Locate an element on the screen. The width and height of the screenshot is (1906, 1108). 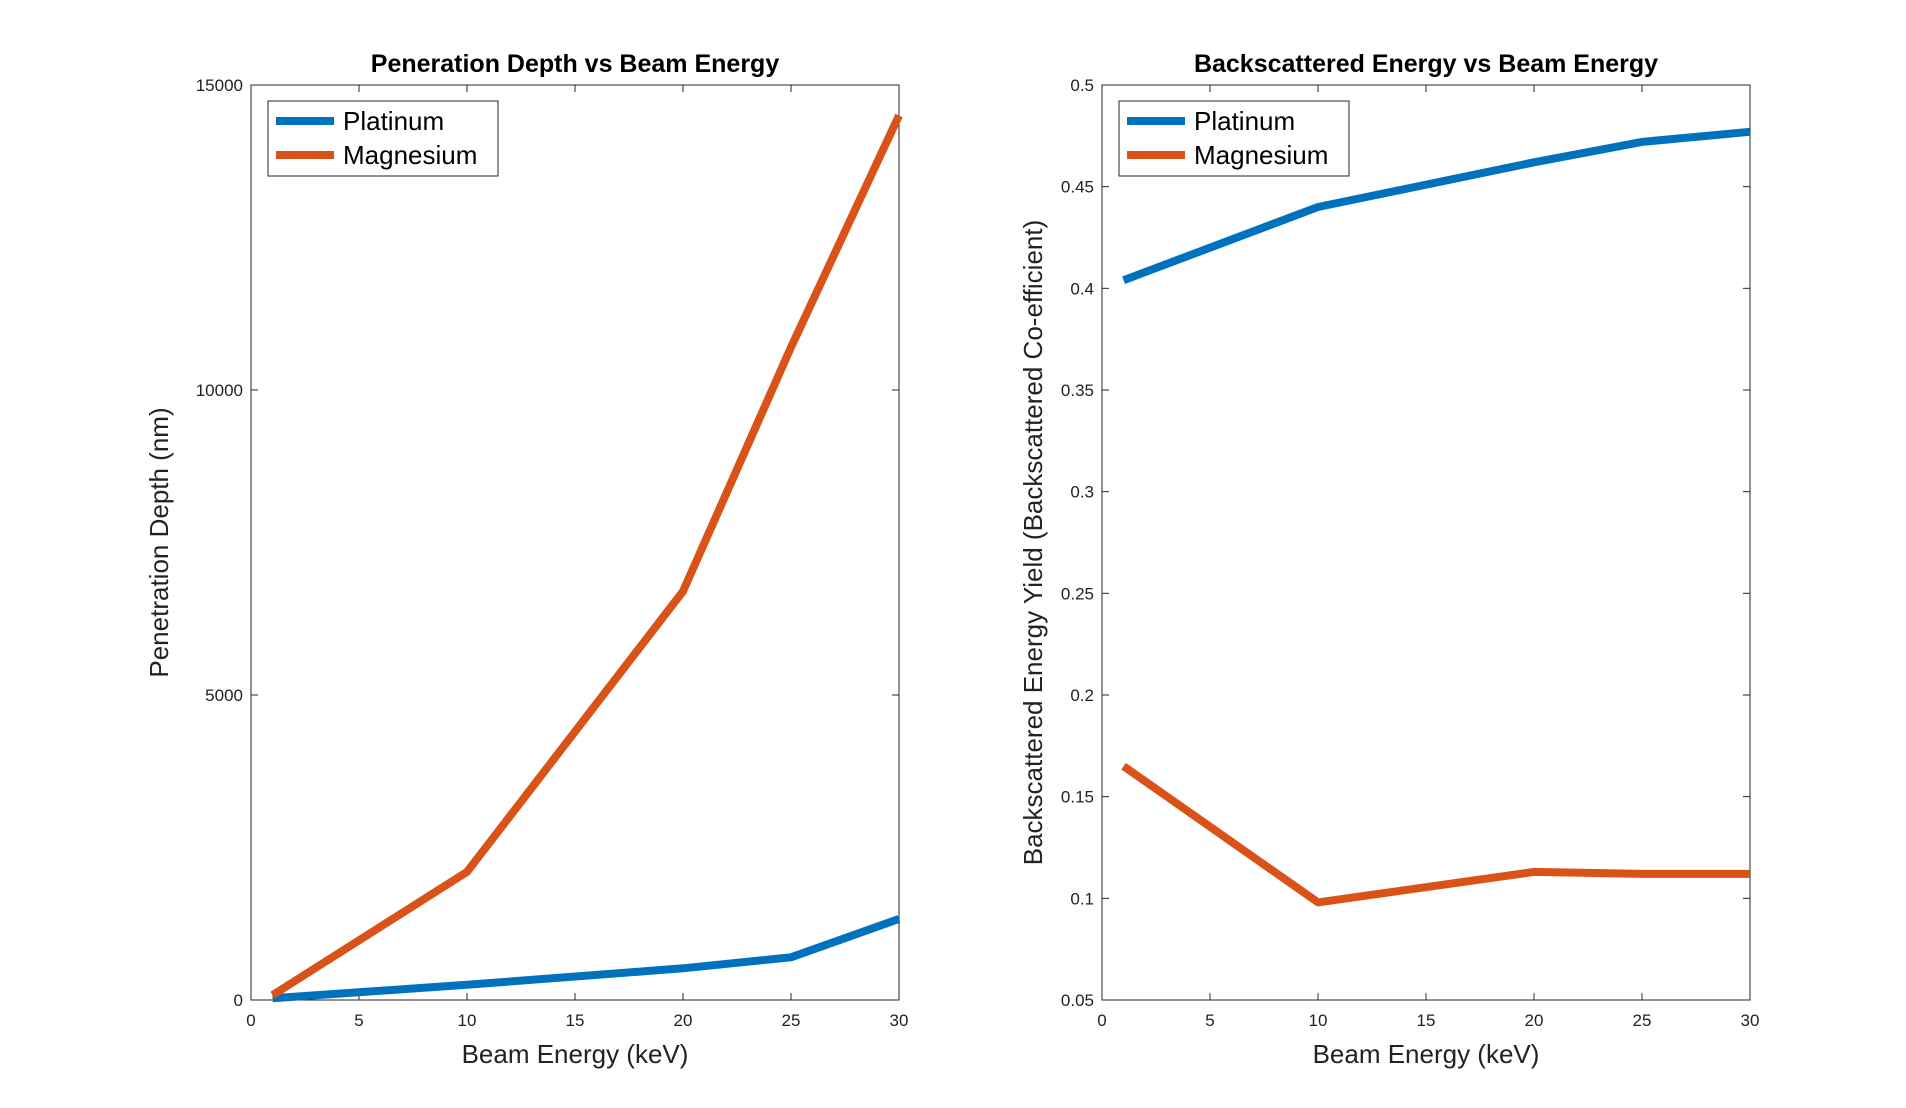
y-tick-label: 0.1 is located at coordinates (1082, 898).